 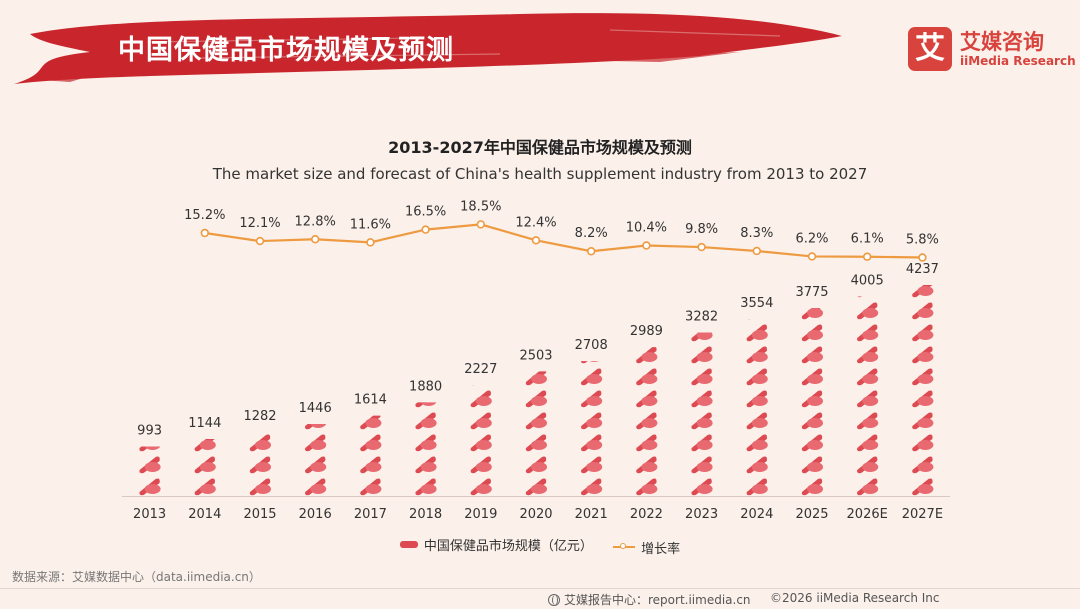 I want to click on bar-2014, so click(x=205, y=467).